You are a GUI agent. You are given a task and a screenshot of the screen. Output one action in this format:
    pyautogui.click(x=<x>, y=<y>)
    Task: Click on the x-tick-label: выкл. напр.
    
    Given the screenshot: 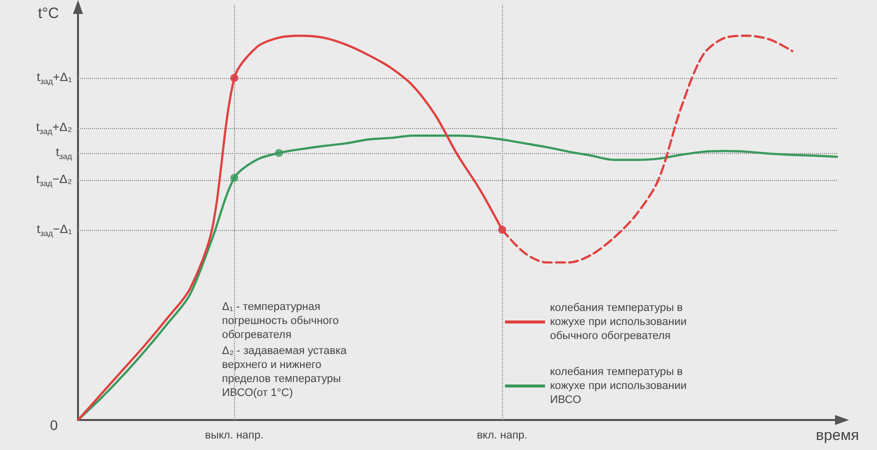 What is the action you would take?
    pyautogui.click(x=234, y=436)
    